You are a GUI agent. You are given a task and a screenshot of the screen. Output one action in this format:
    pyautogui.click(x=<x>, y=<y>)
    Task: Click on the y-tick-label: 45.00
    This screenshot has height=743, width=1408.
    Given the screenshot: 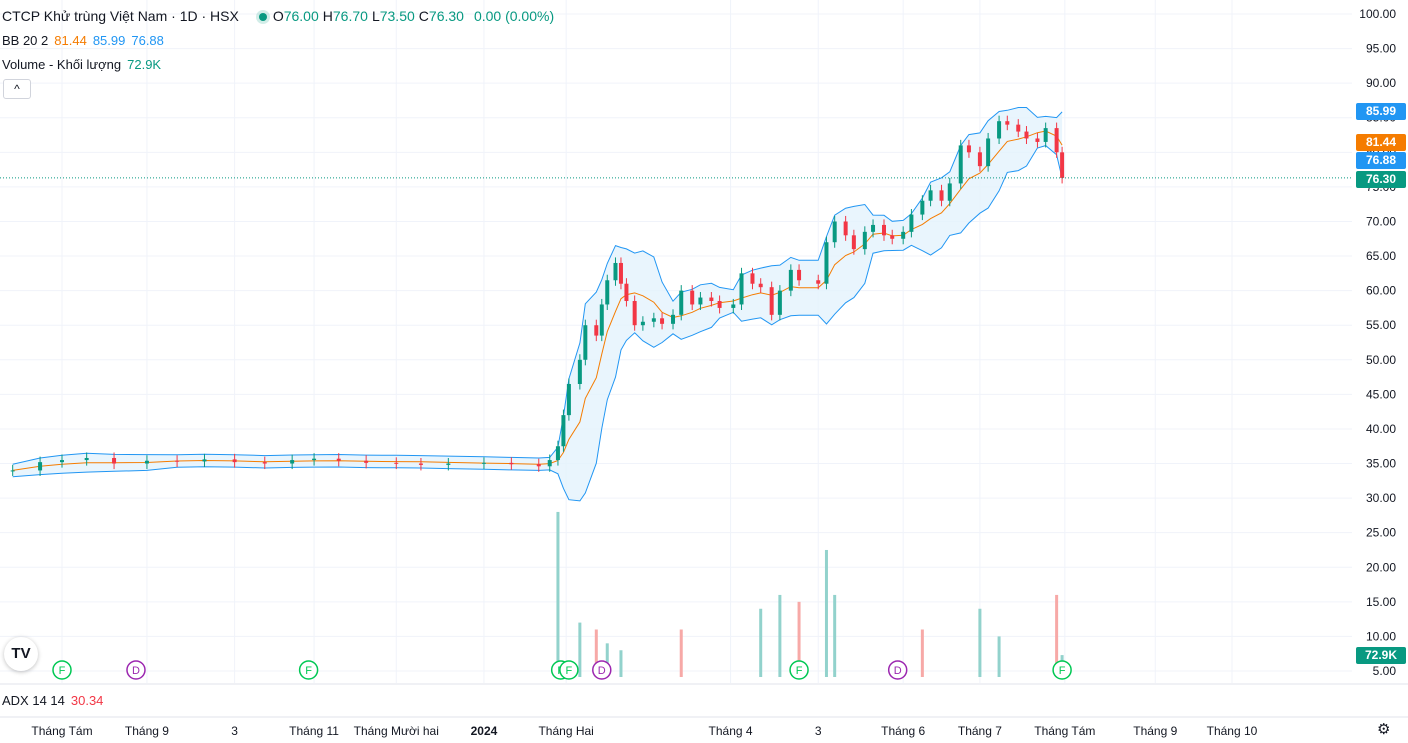 What is the action you would take?
    pyautogui.click(x=1381, y=394)
    